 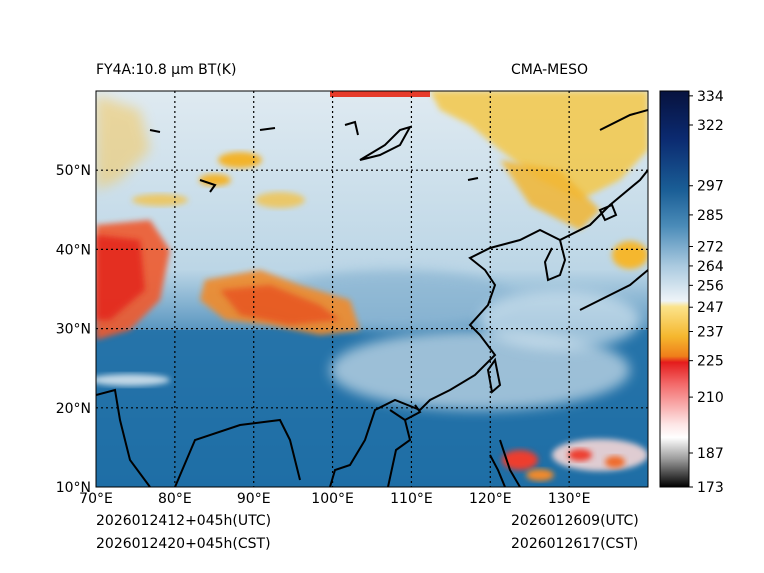 What do you see at coordinates (184, 521) in the screenshot?
I see `init-time-utc: 2026012412+045h(UTC)` at bounding box center [184, 521].